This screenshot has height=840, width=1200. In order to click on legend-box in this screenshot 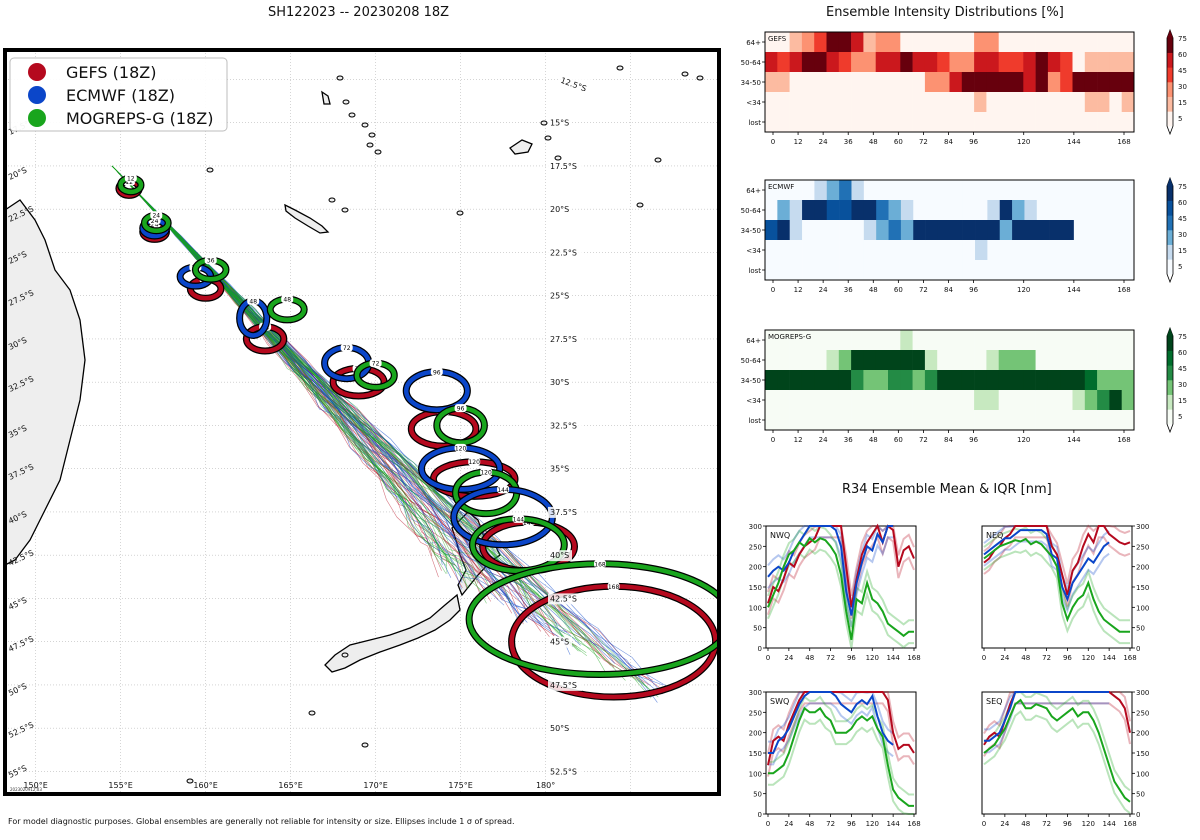, I will do `click(118, 94)`.